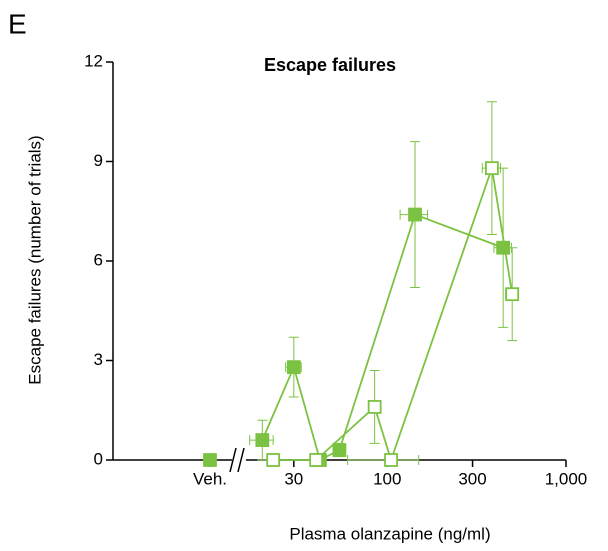 The height and width of the screenshot is (551, 608). What do you see at coordinates (330, 65) in the screenshot?
I see `chart-title: Escape failures` at bounding box center [330, 65].